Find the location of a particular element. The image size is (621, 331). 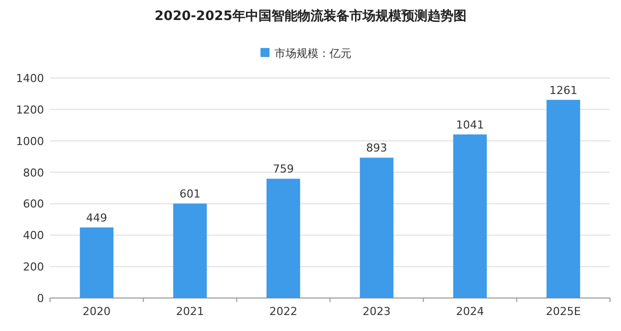

y-tick-label: 1200 is located at coordinates (30, 109).